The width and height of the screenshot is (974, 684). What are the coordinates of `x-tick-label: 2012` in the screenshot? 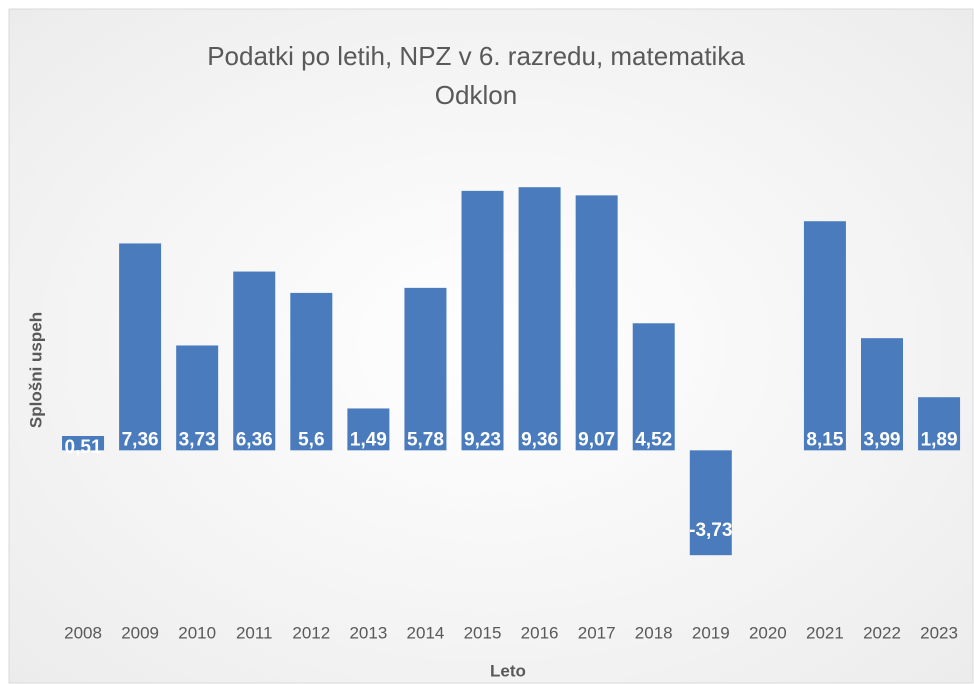 It's located at (311, 632).